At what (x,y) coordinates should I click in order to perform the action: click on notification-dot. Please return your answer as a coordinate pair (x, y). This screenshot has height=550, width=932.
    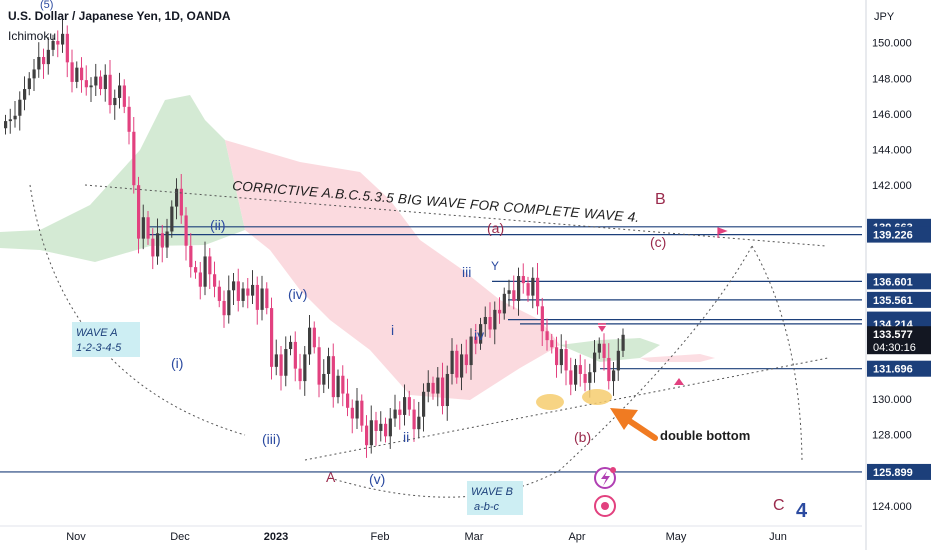
    Looking at the image, I should click on (613, 470).